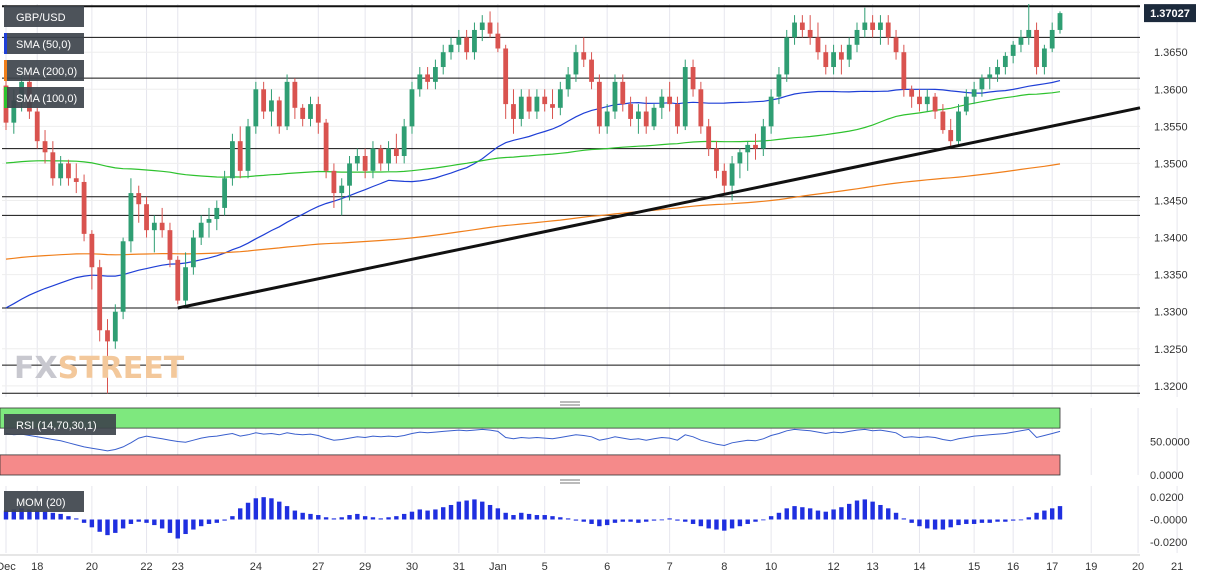 The width and height of the screenshot is (1212, 580). What do you see at coordinates (545, 567) in the screenshot?
I see `x-tick-label: 5` at bounding box center [545, 567].